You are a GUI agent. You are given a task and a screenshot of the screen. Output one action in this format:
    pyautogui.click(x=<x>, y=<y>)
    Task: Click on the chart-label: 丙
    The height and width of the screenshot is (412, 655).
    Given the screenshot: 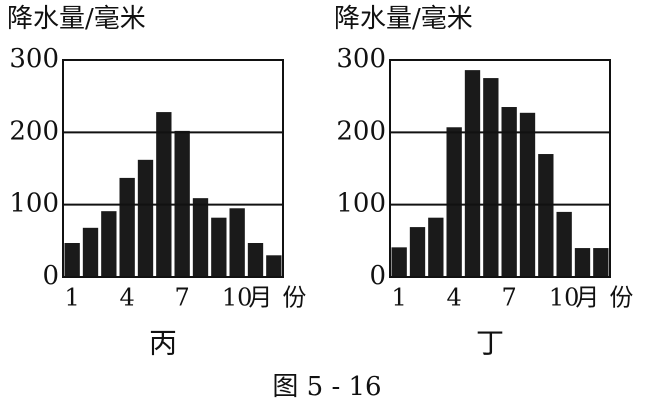 What is the action you would take?
    pyautogui.click(x=163, y=343)
    